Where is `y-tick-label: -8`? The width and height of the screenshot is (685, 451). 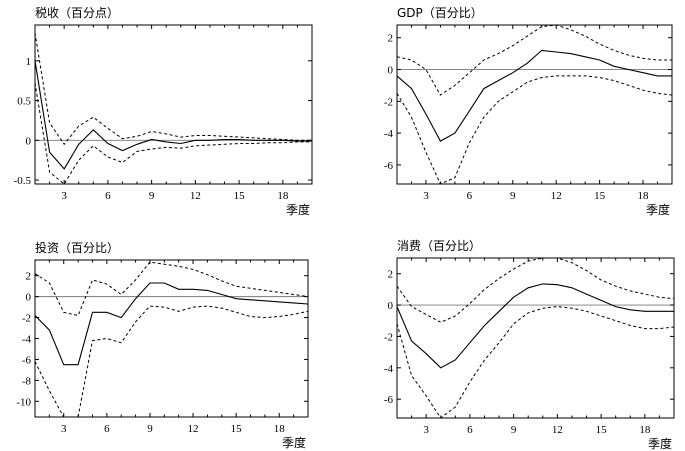 y-tick-label: -8 is located at coordinates (27, 381).